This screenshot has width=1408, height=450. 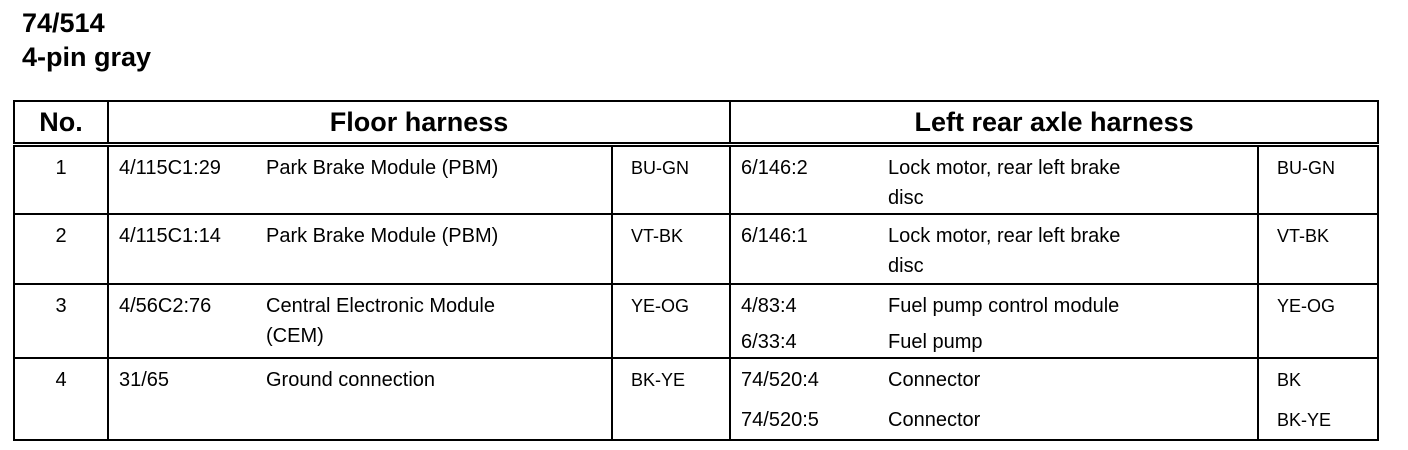 What do you see at coordinates (671, 399) in the screenshot?
I see `floor-wire-color: BK-YE` at bounding box center [671, 399].